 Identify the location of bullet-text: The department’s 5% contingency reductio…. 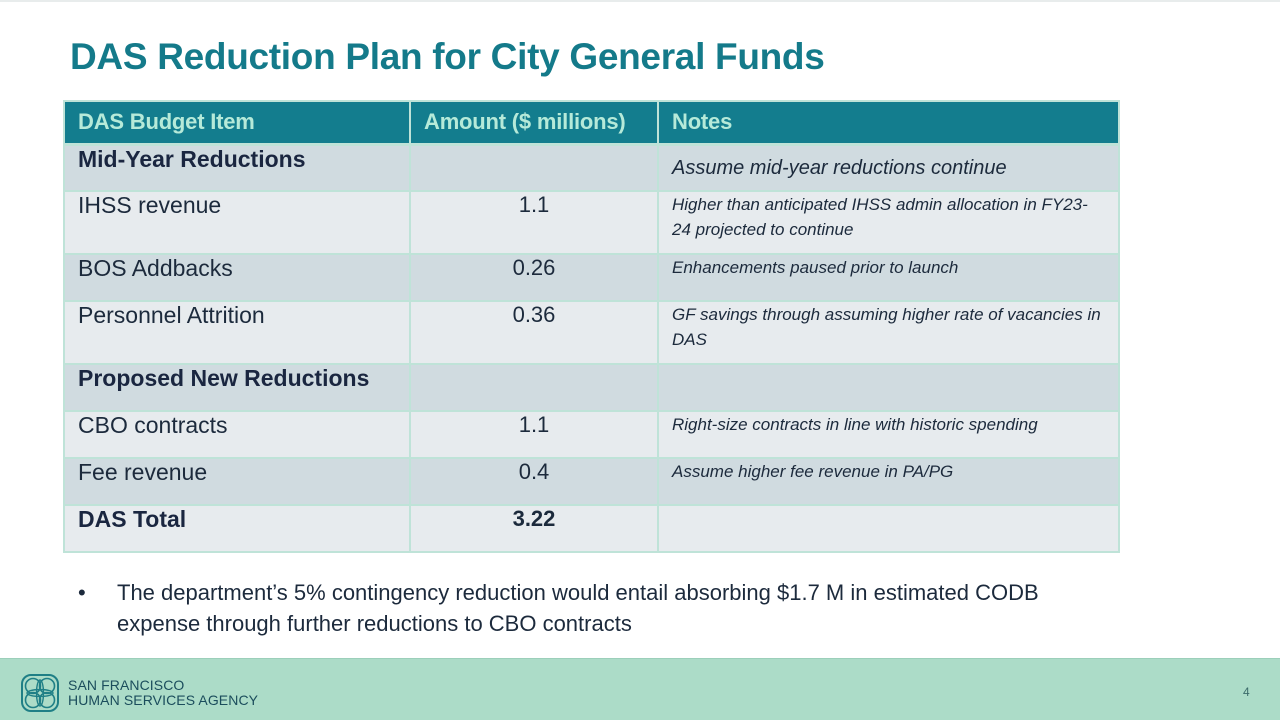
(578, 608).